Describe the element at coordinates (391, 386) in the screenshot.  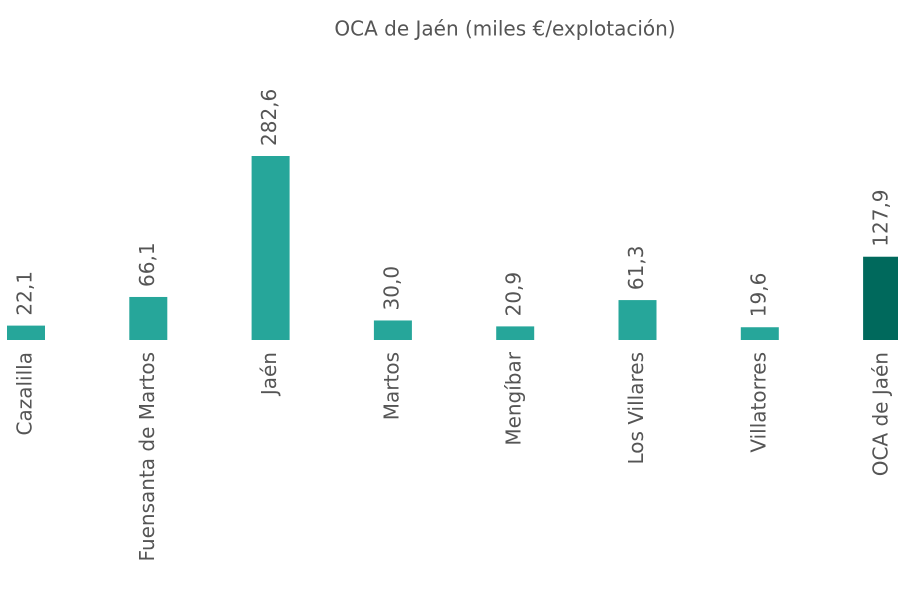
I see `x-tick-label: Martos` at that location.